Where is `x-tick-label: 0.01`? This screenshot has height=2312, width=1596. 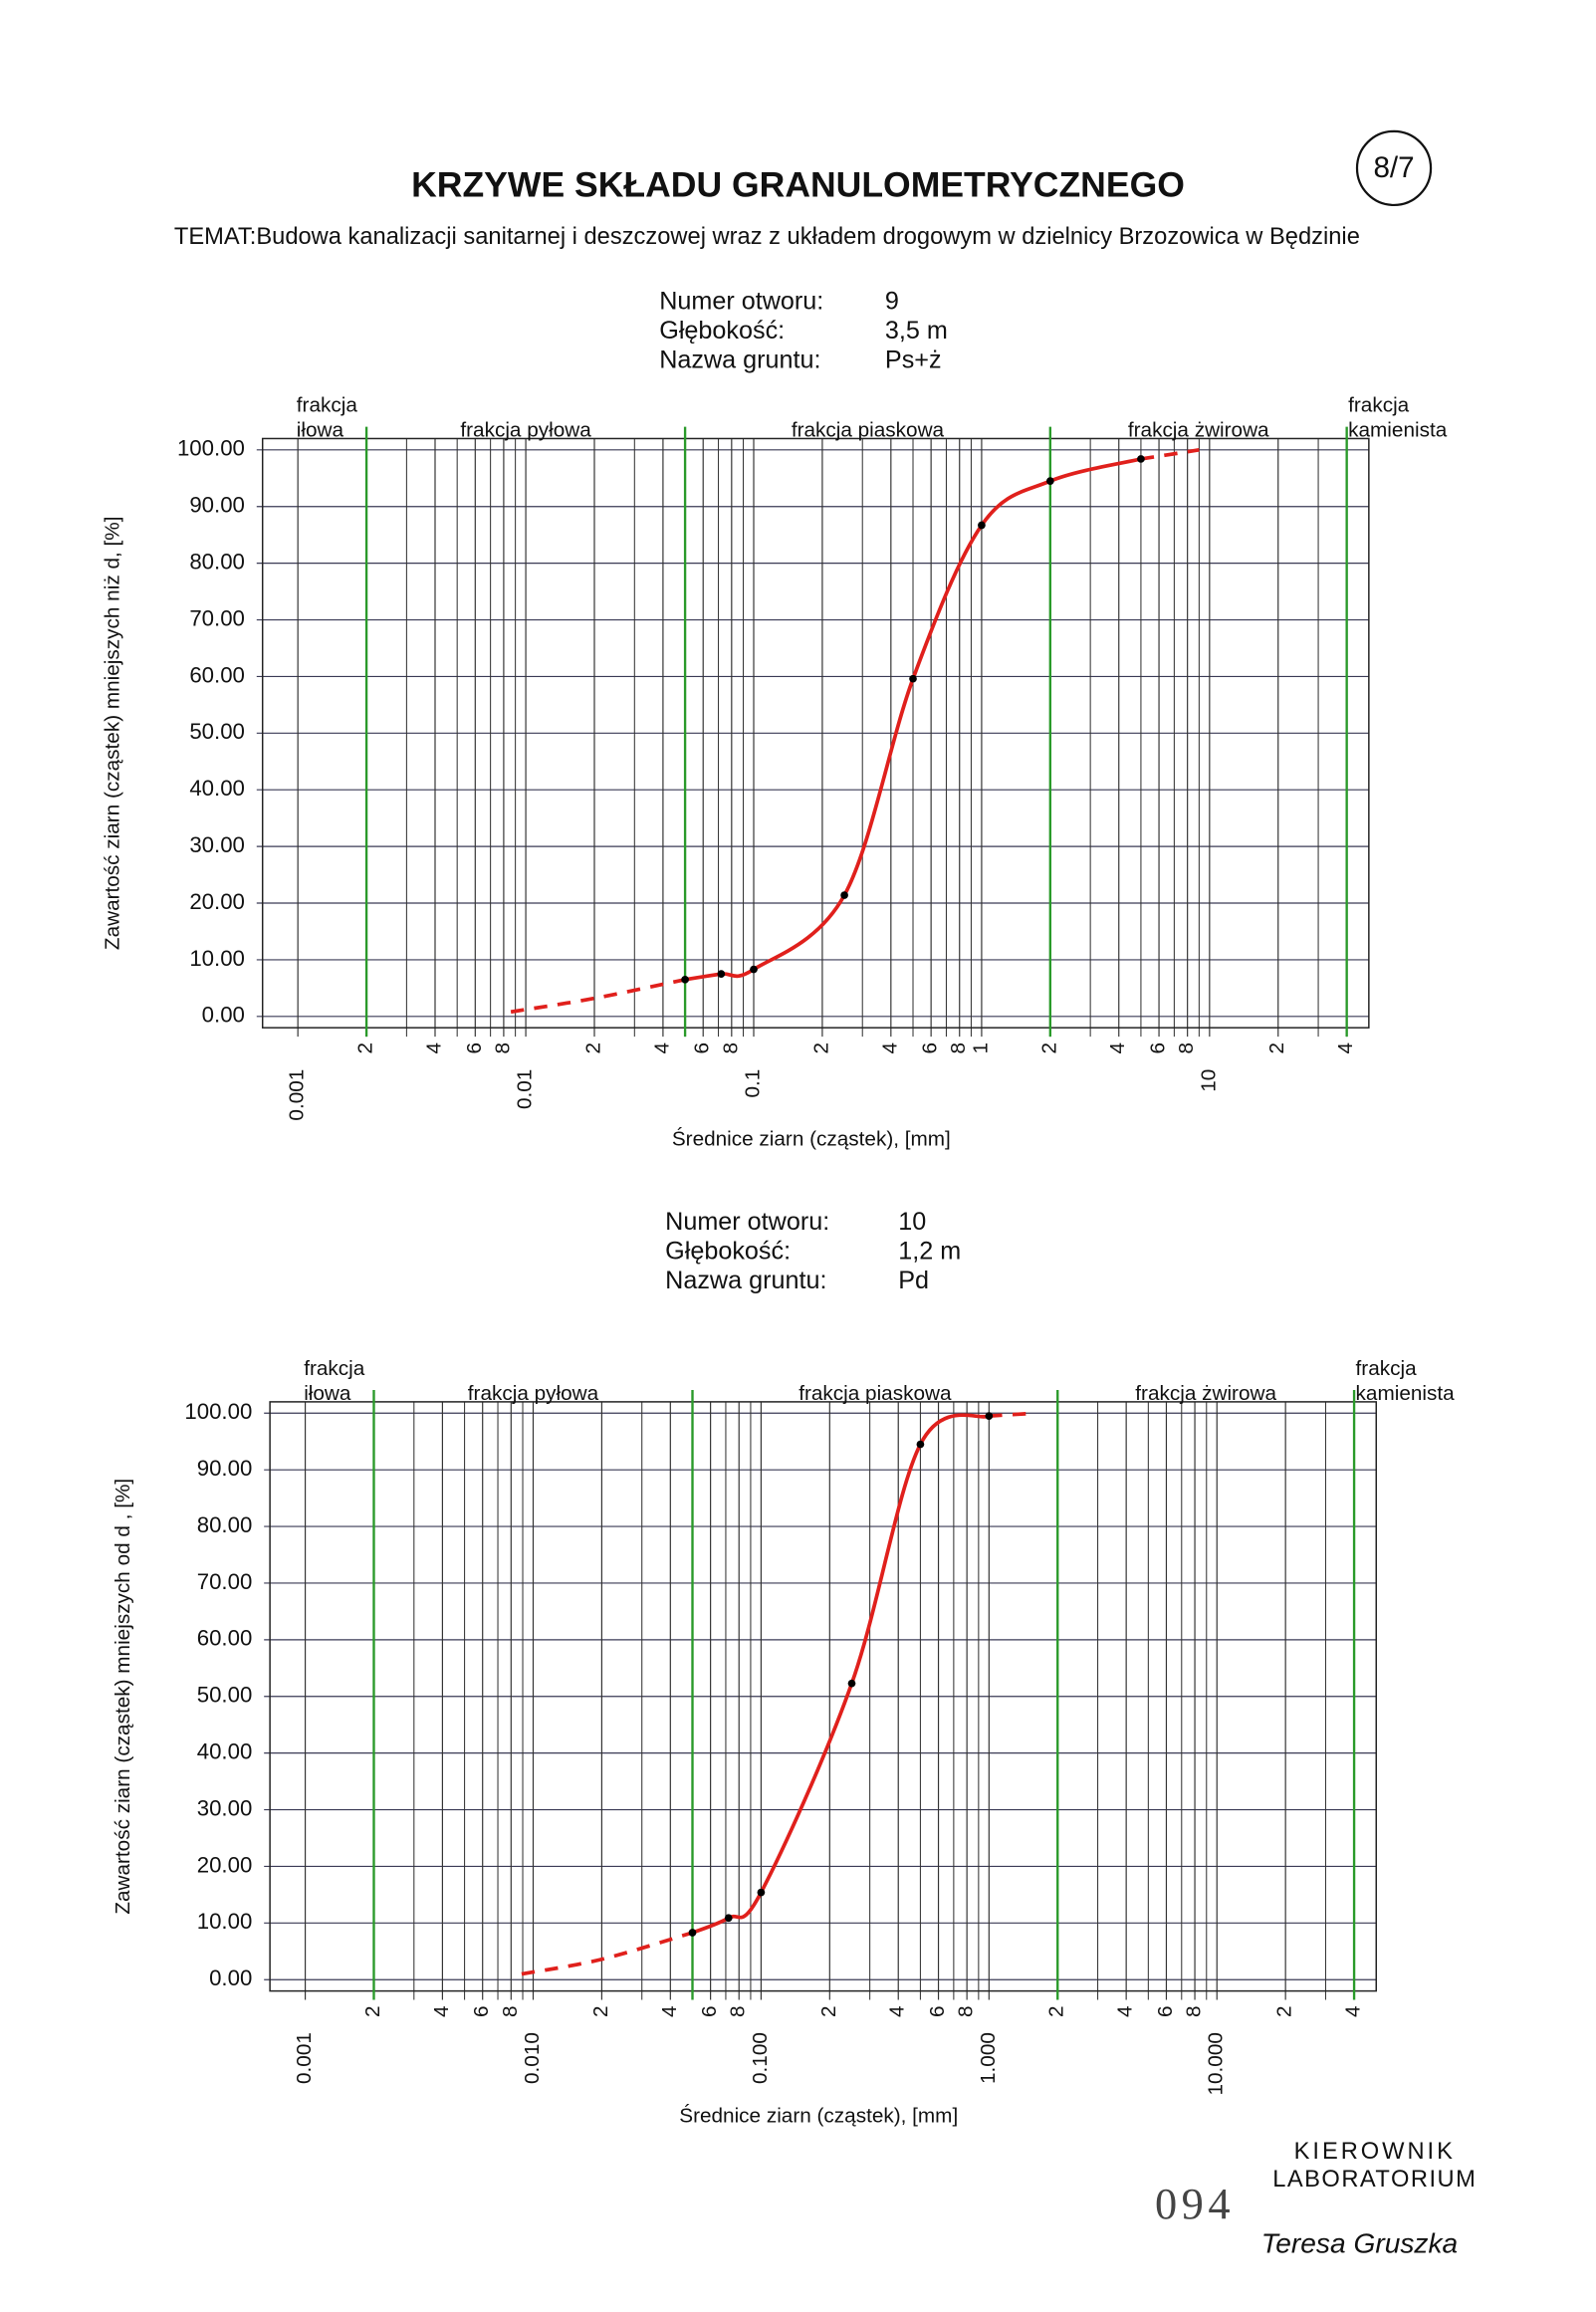 x-tick-label: 0.01 is located at coordinates (525, 1089).